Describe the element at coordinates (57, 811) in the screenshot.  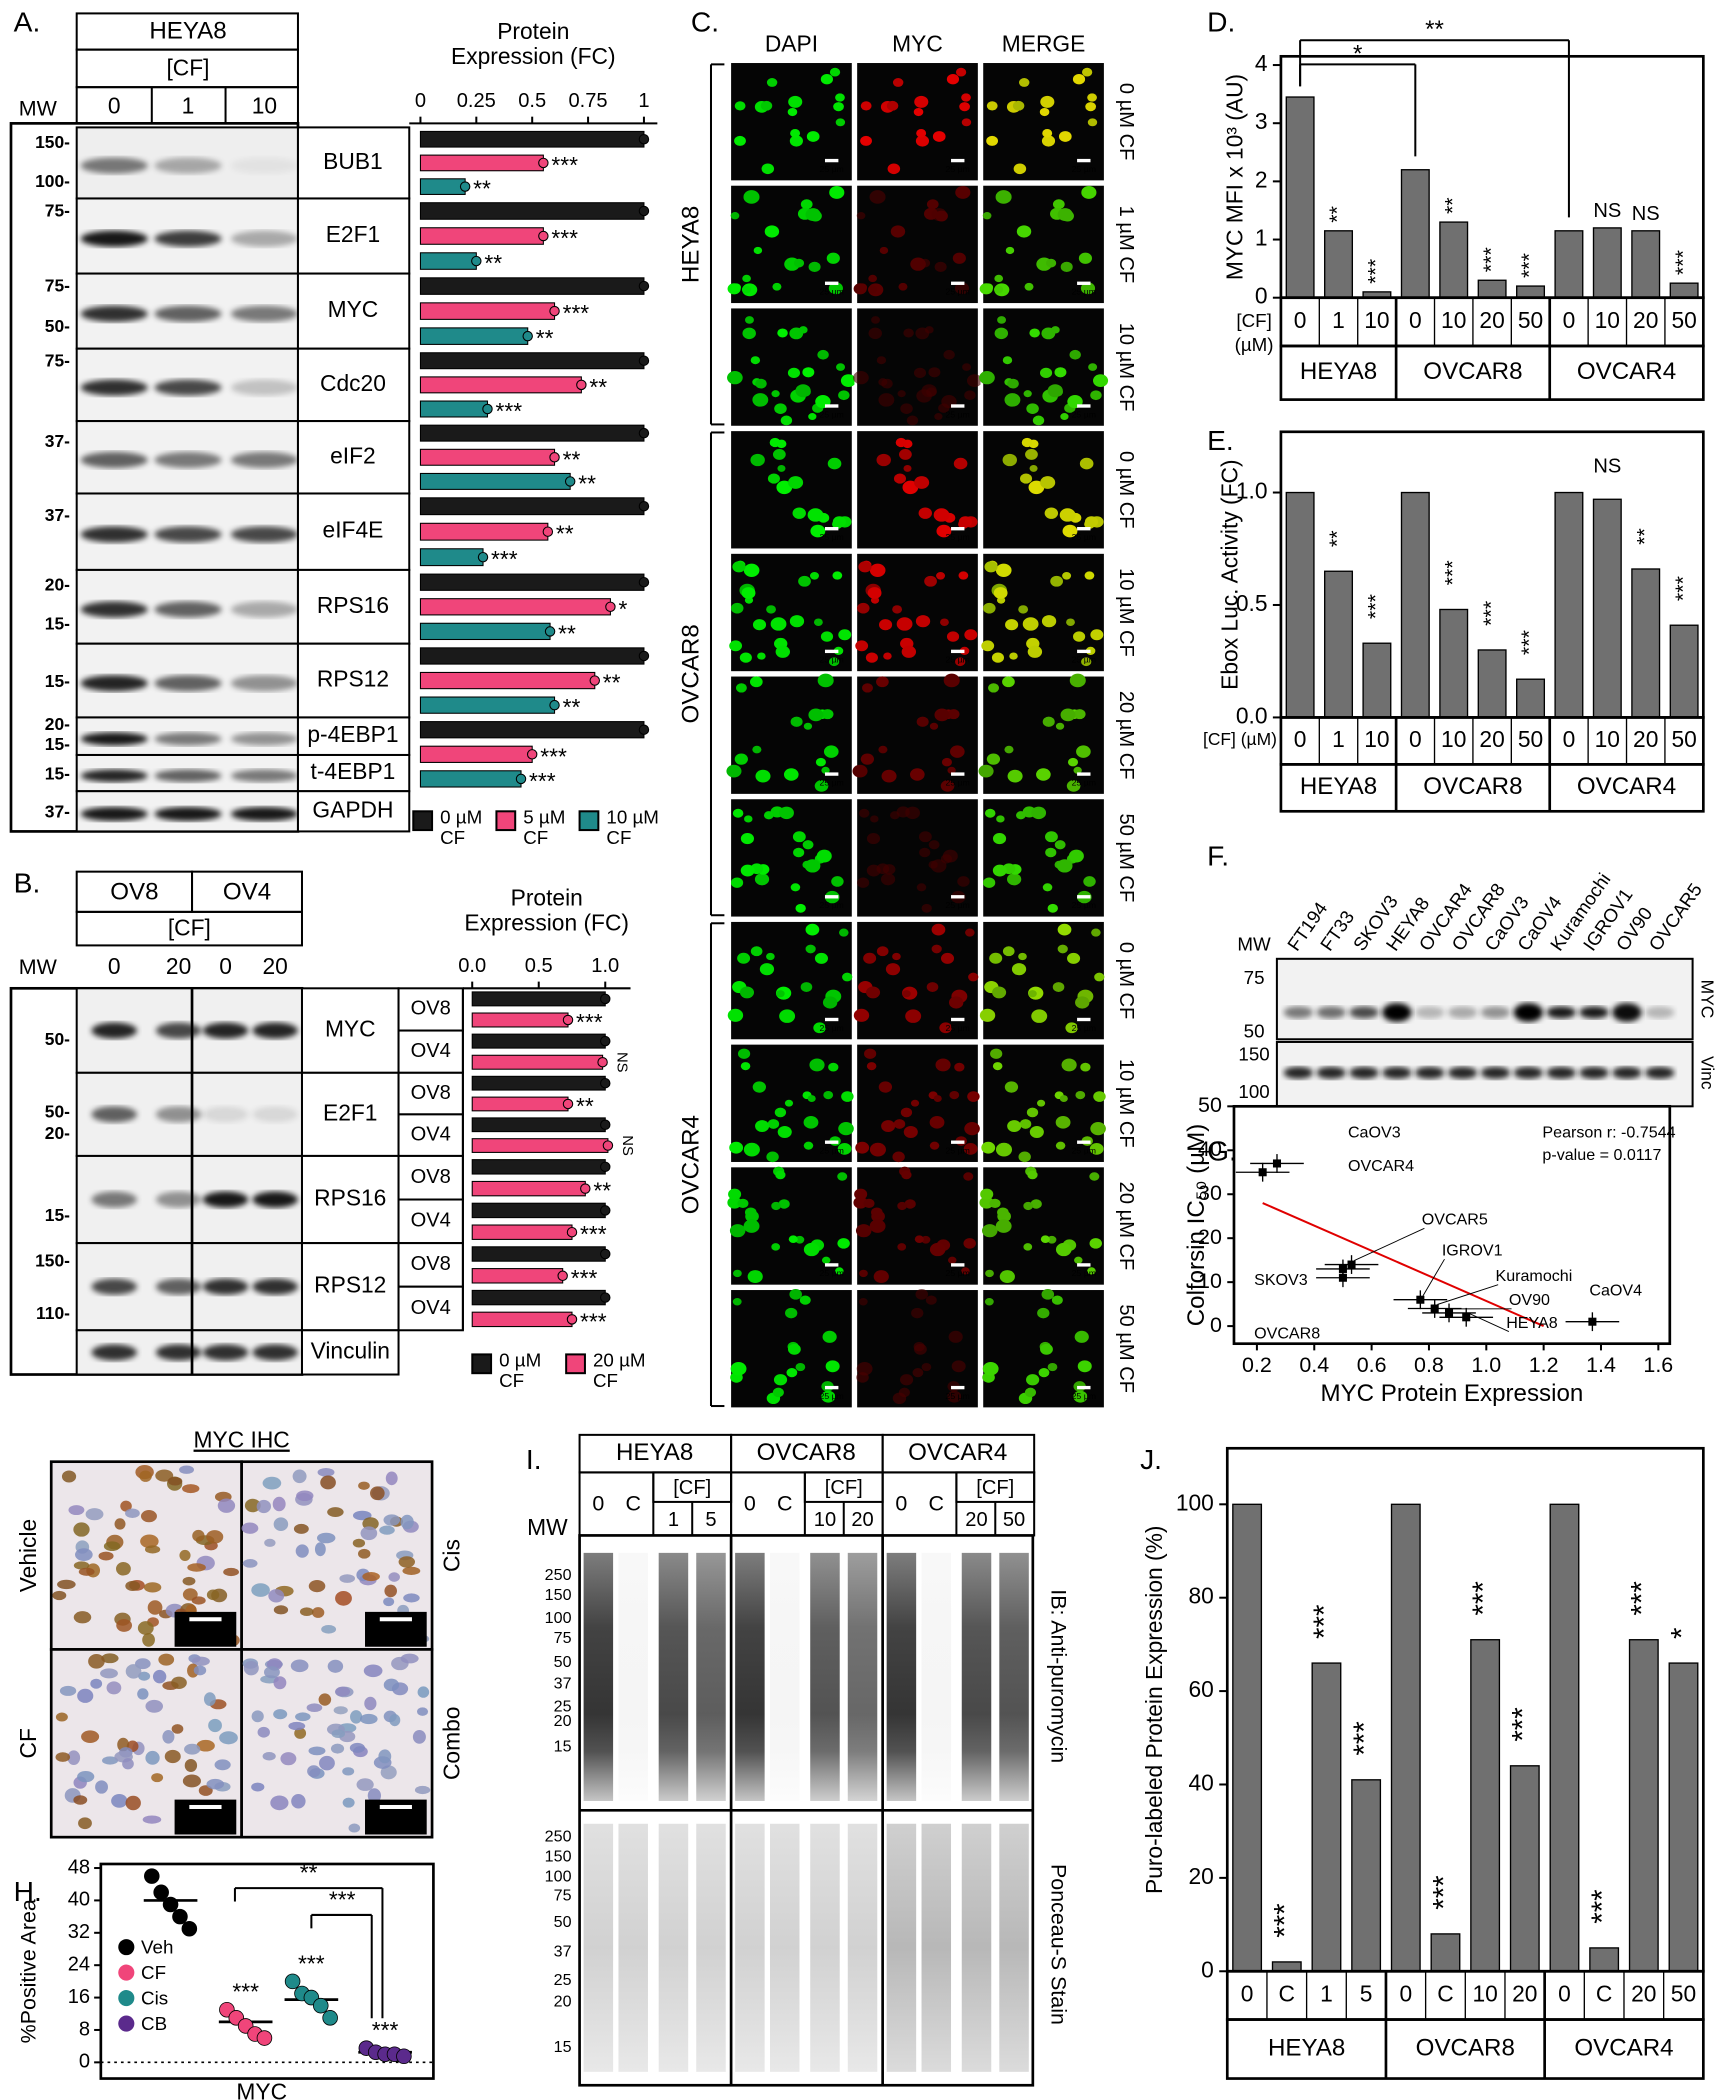
I see `mw-label: 37-` at that location.